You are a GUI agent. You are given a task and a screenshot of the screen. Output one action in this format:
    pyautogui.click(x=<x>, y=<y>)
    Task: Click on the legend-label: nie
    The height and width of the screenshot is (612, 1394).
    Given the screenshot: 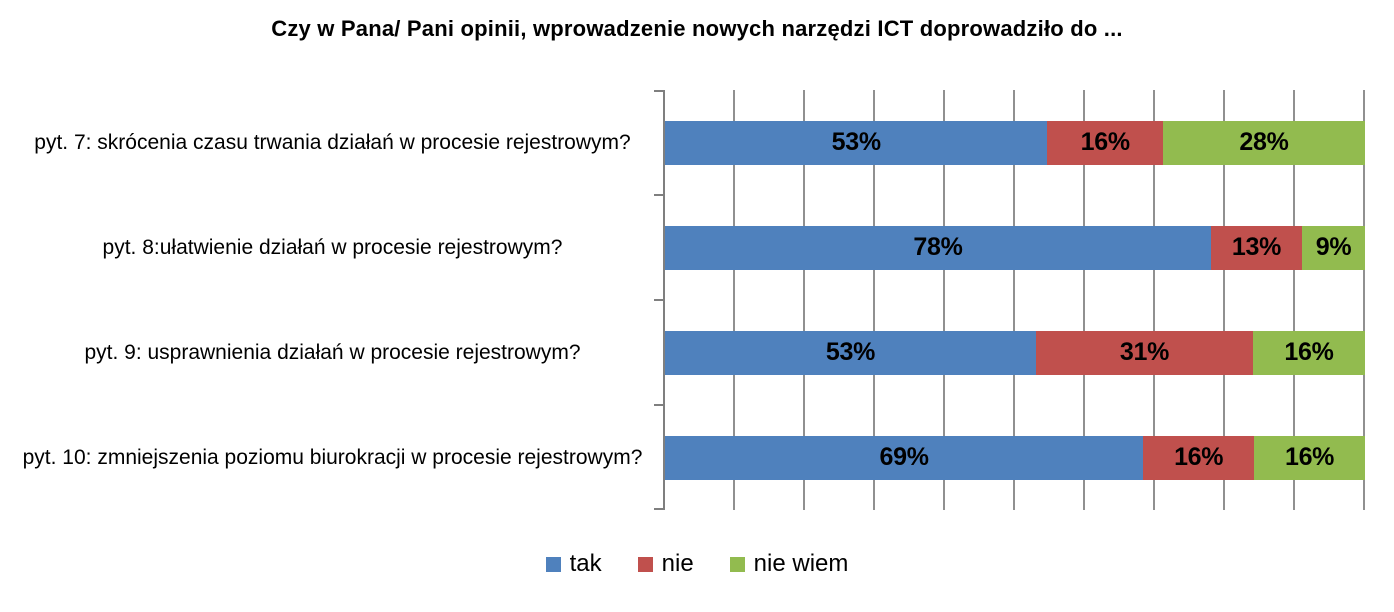 What is the action you would take?
    pyautogui.click(x=677, y=563)
    